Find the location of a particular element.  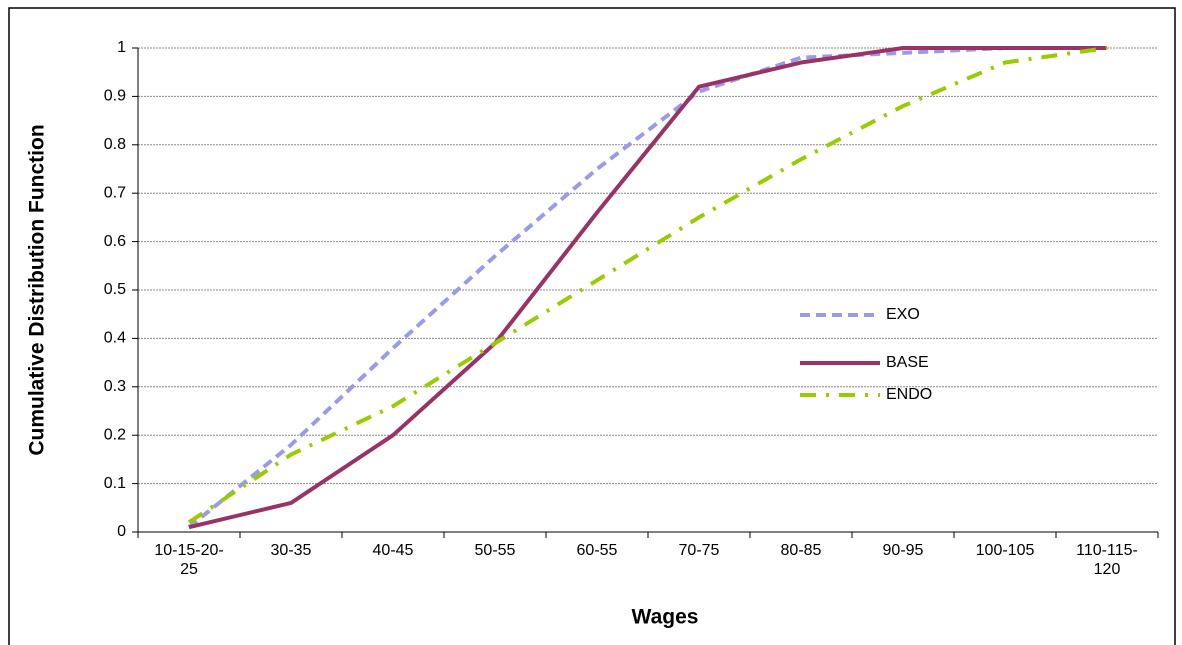

x-tick-label: 80-85 is located at coordinates (801, 550).